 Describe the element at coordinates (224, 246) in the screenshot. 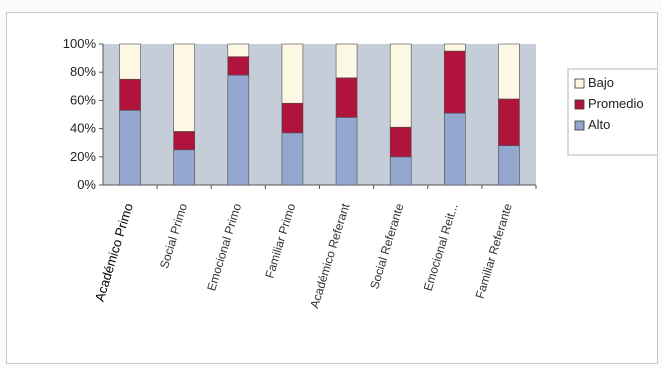

I see `category-label: Emocional Primo` at that location.